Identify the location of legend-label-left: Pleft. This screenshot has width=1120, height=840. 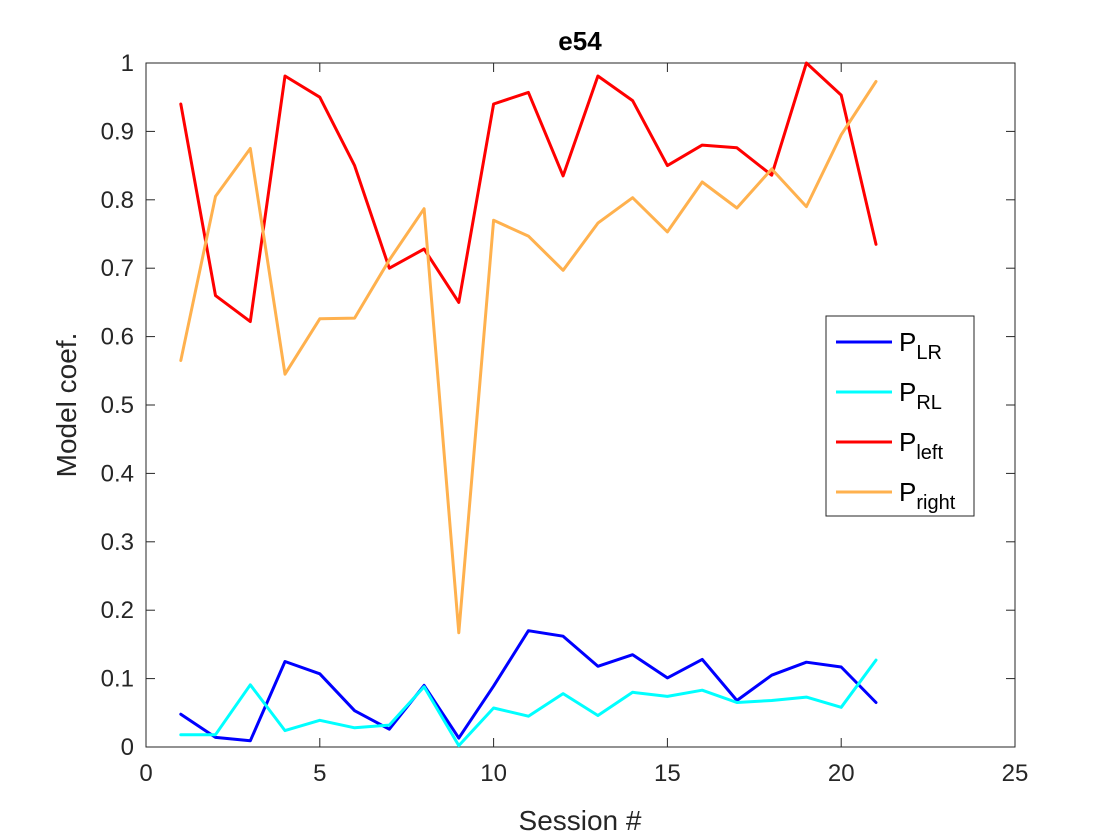
(921, 445).